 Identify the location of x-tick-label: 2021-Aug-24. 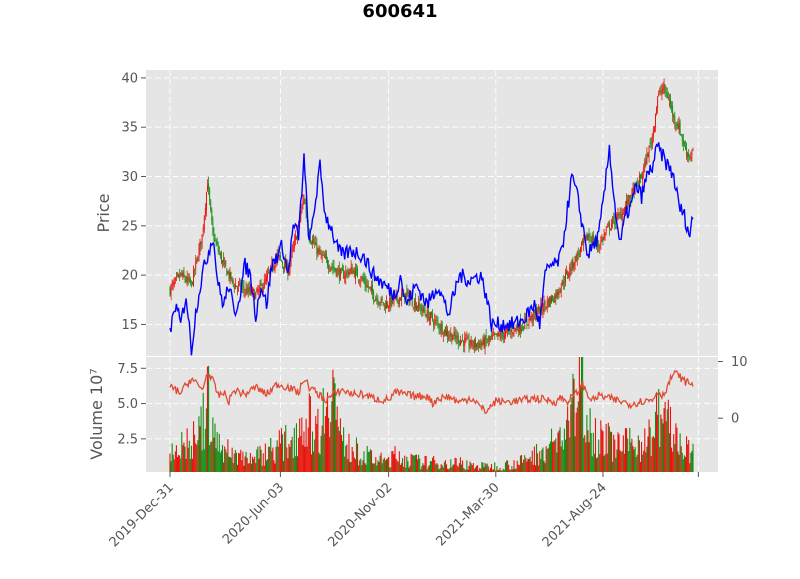
(575, 515).